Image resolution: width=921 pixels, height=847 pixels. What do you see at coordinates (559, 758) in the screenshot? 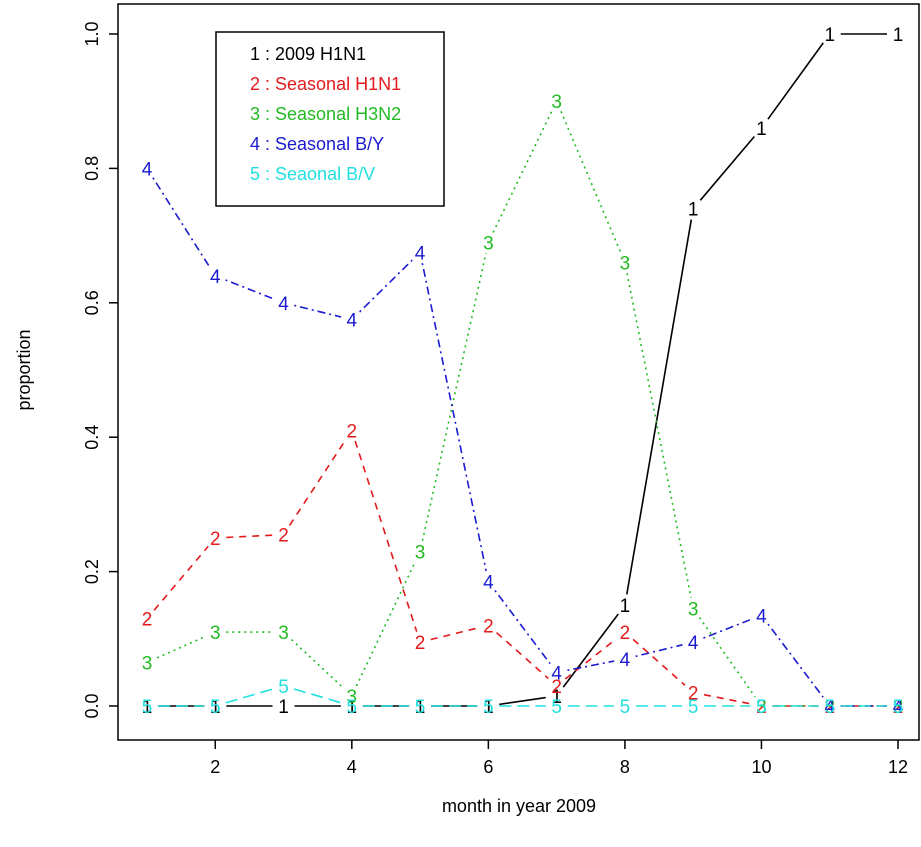
I see `x-axis: 2 4 6 8 10 12` at bounding box center [559, 758].